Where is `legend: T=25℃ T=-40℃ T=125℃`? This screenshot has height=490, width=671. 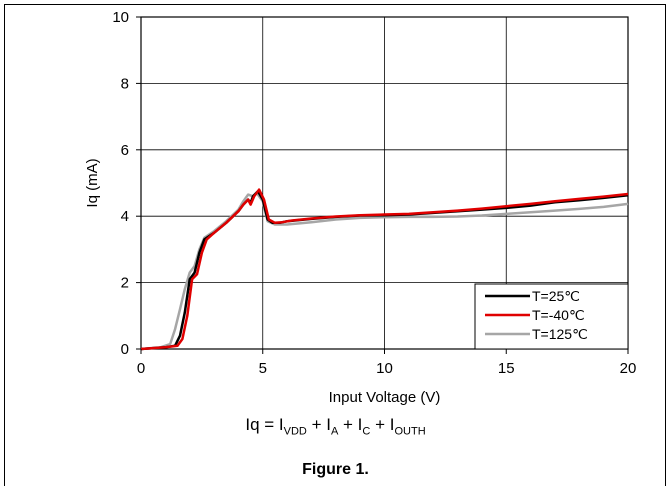
legend: T=25℃ T=-40℃ T=125℃ is located at coordinates (551, 316).